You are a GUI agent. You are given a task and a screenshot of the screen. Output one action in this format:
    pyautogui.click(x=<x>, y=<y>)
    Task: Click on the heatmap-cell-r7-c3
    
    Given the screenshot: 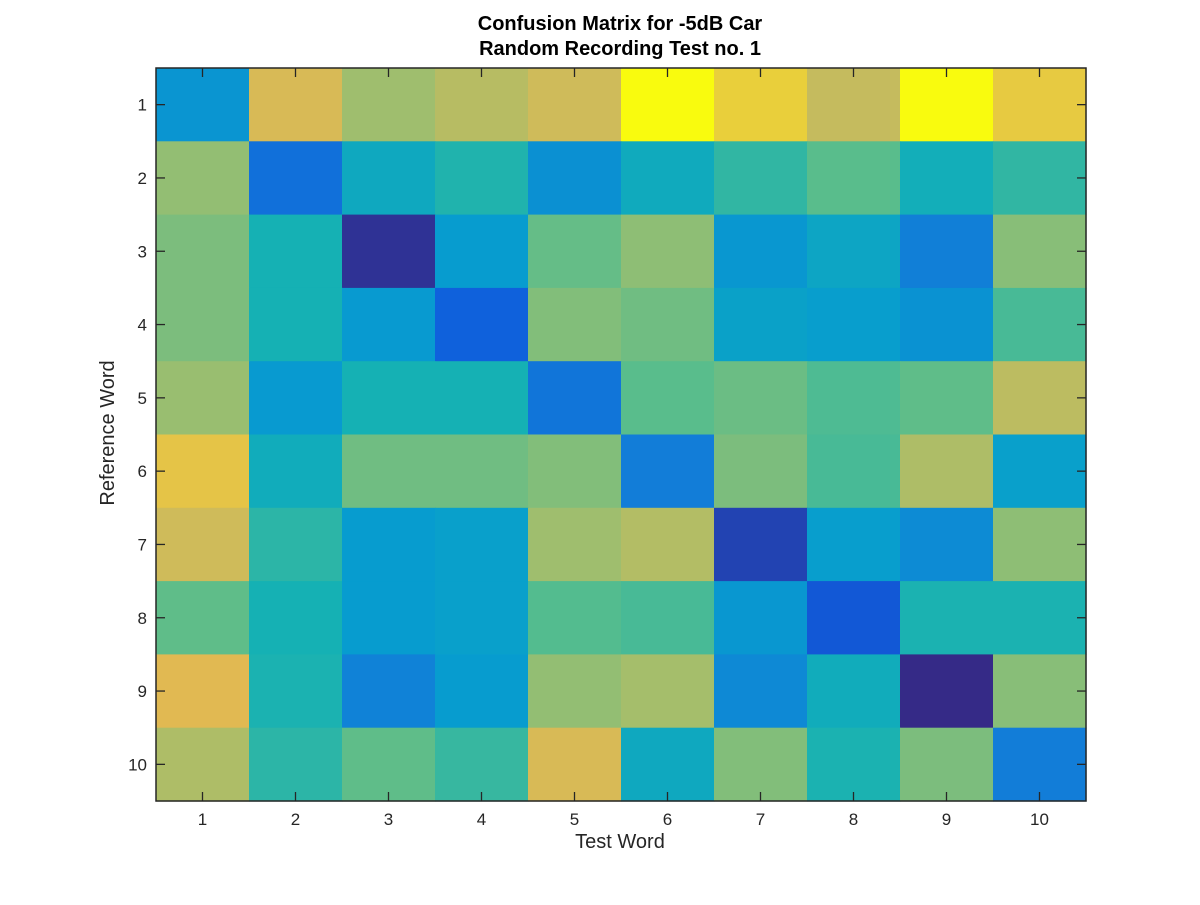 What is the action you would take?
    pyautogui.click(x=389, y=544)
    